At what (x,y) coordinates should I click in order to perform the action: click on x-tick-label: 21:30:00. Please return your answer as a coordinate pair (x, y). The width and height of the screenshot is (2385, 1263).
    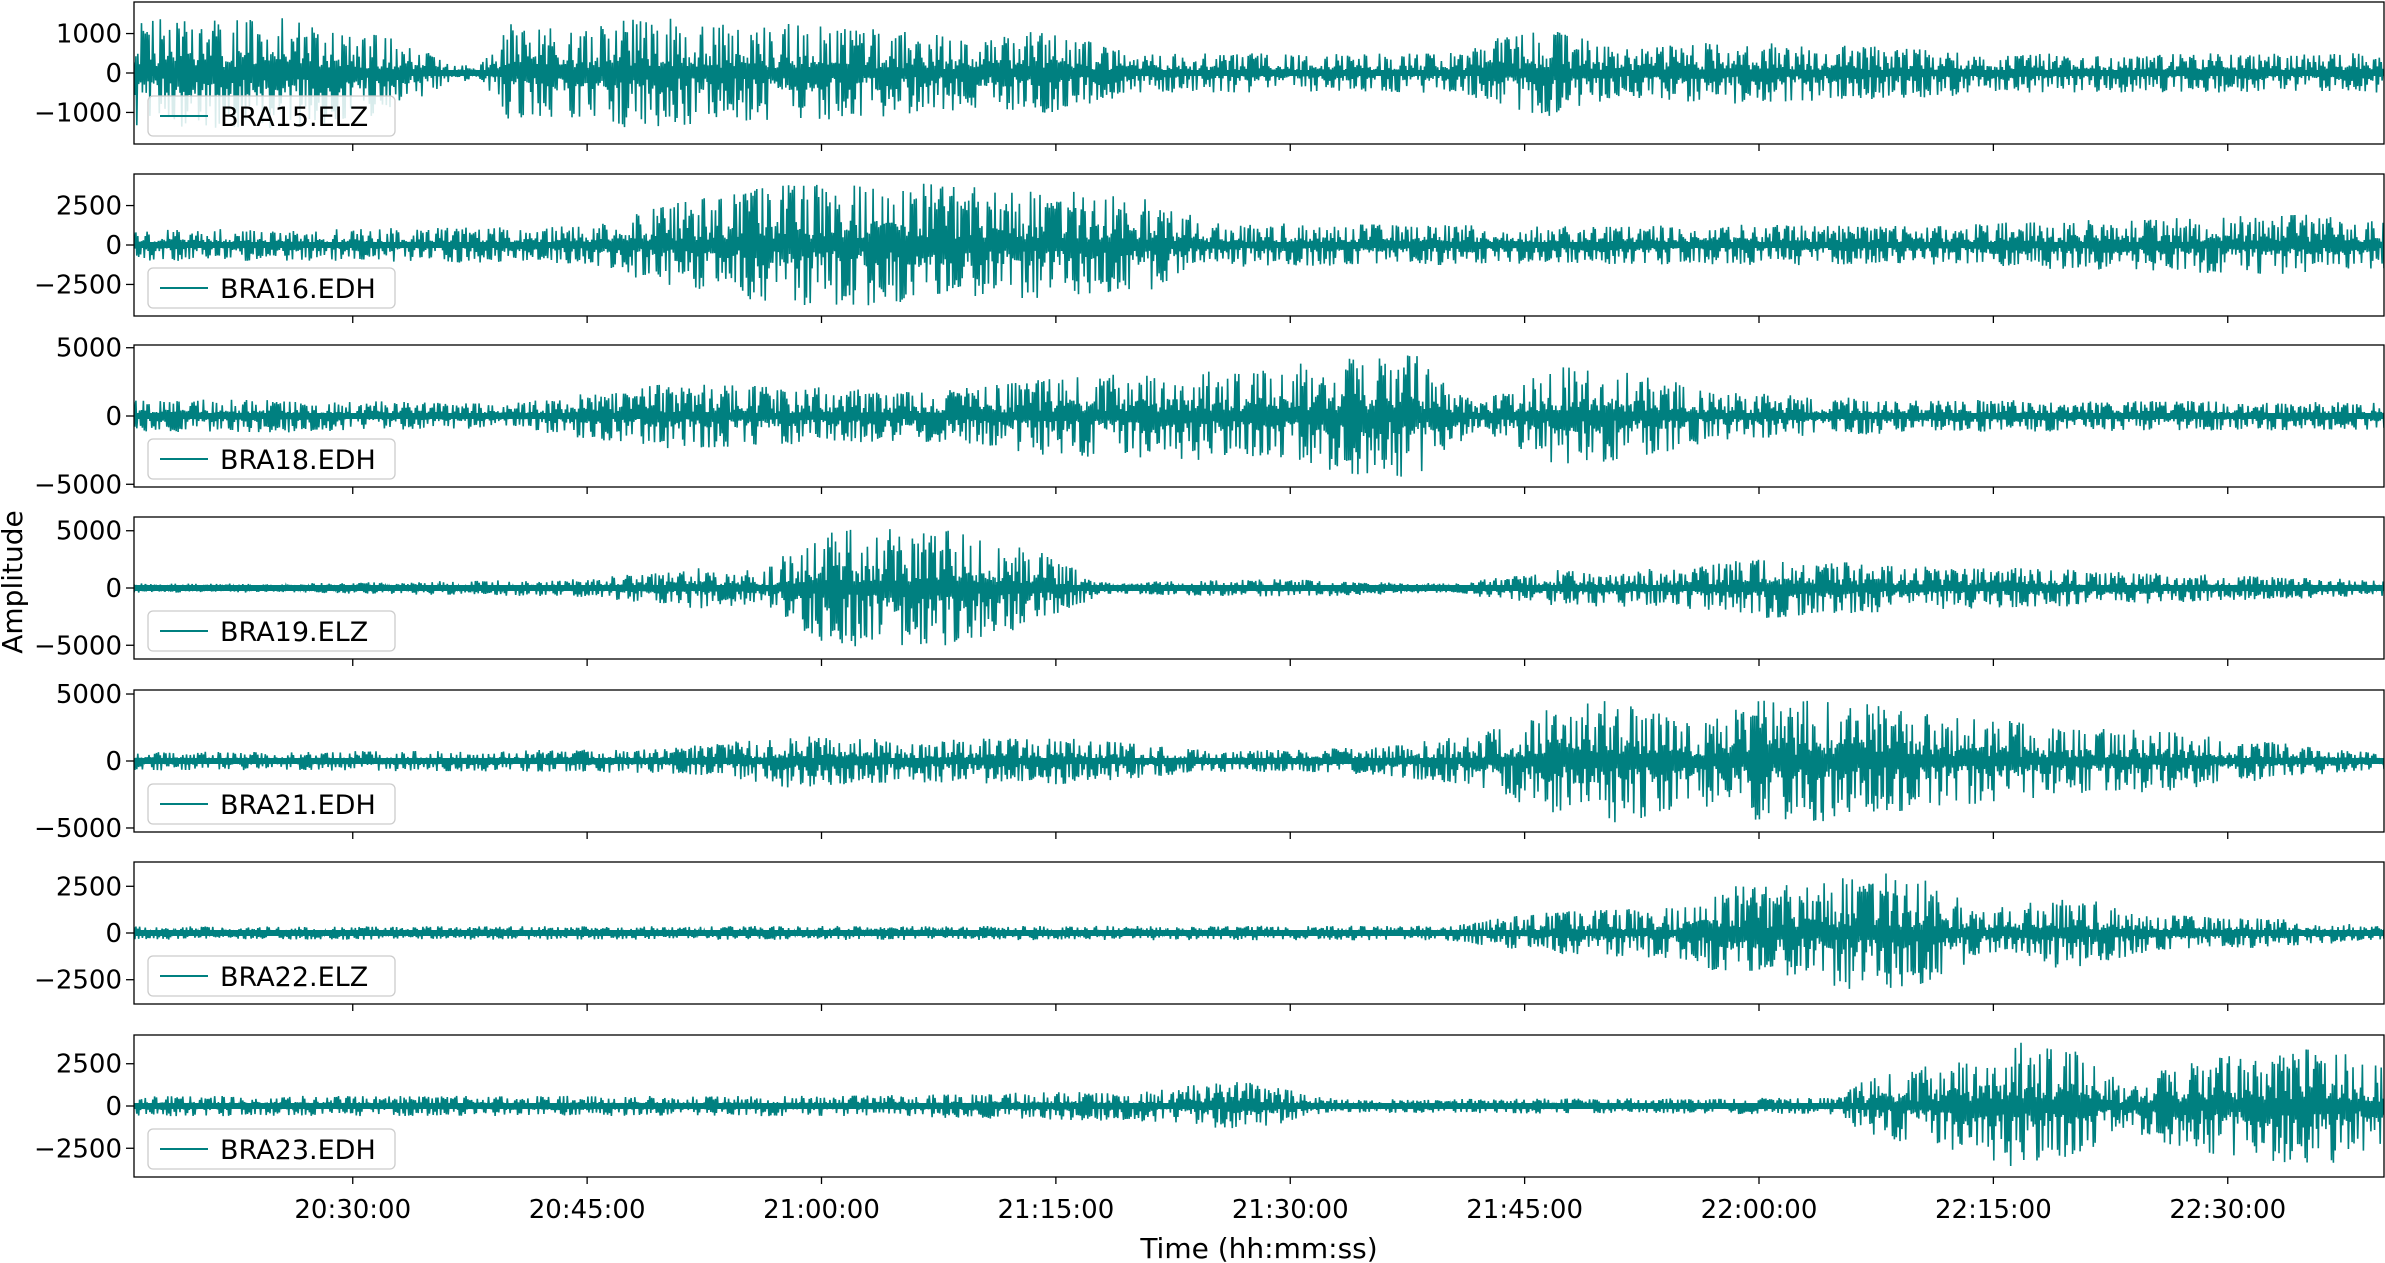
    Looking at the image, I should click on (1290, 1210).